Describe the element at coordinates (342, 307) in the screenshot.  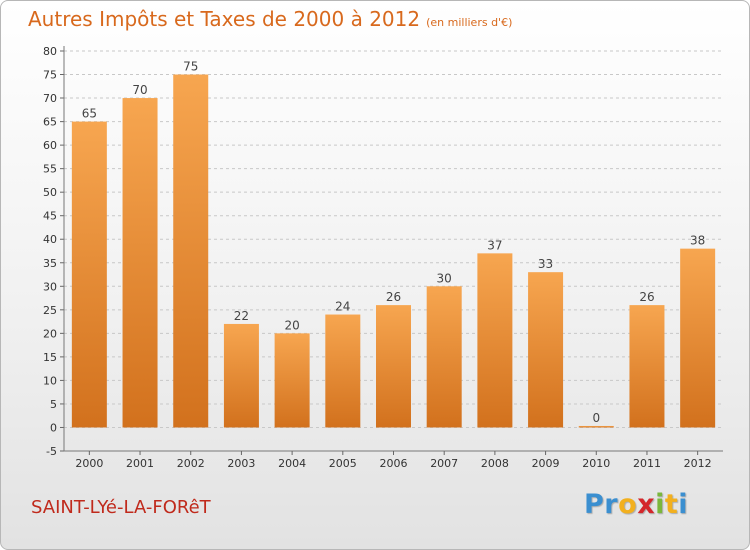
I see `bar-value-label: 24` at that location.